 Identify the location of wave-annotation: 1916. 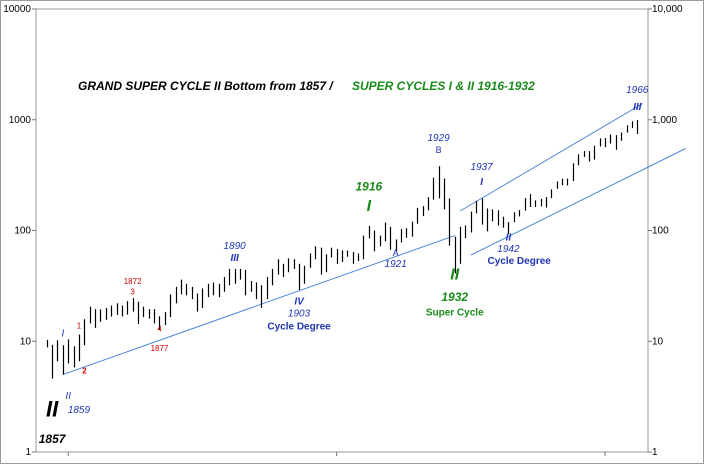
(368, 186).